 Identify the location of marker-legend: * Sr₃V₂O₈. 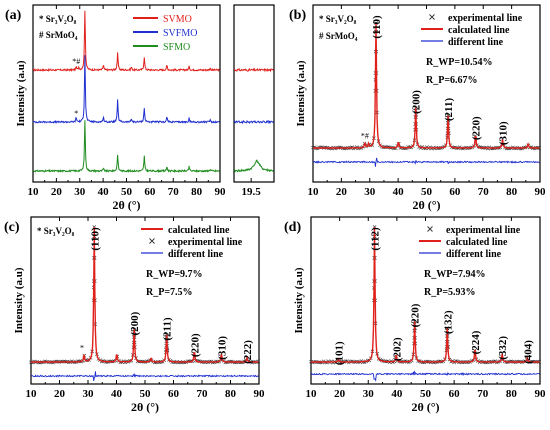
(56, 231).